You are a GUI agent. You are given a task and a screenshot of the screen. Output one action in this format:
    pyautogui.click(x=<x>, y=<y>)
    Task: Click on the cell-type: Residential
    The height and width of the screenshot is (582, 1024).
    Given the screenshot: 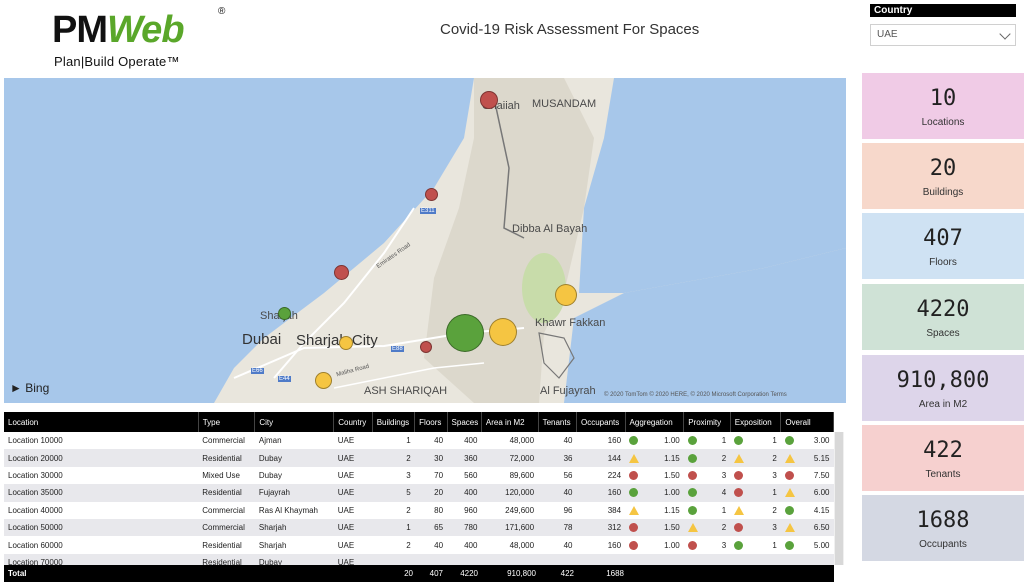 What is the action you would take?
    pyautogui.click(x=226, y=493)
    